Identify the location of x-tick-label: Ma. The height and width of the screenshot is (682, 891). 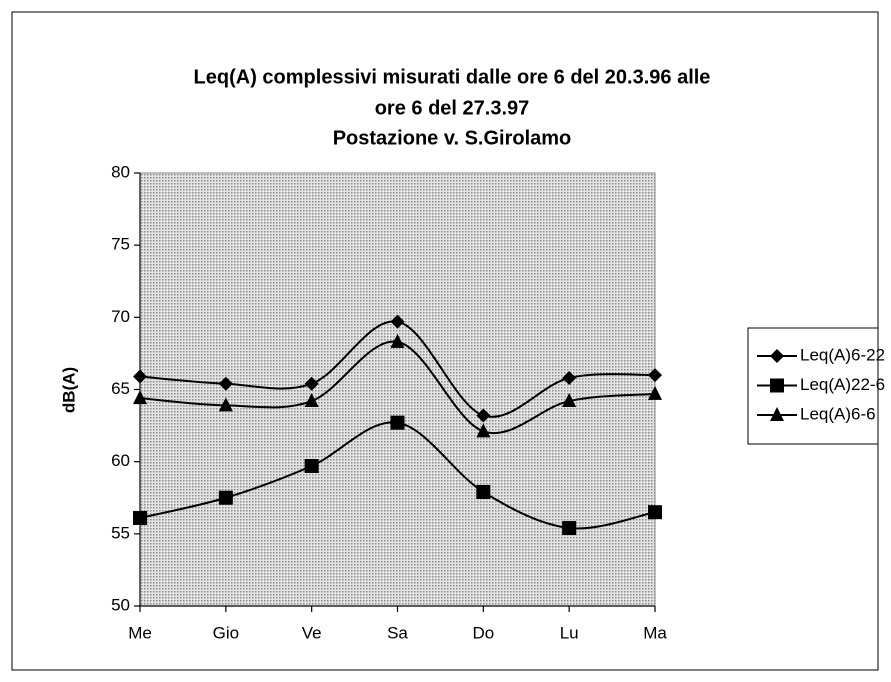
(655, 632).